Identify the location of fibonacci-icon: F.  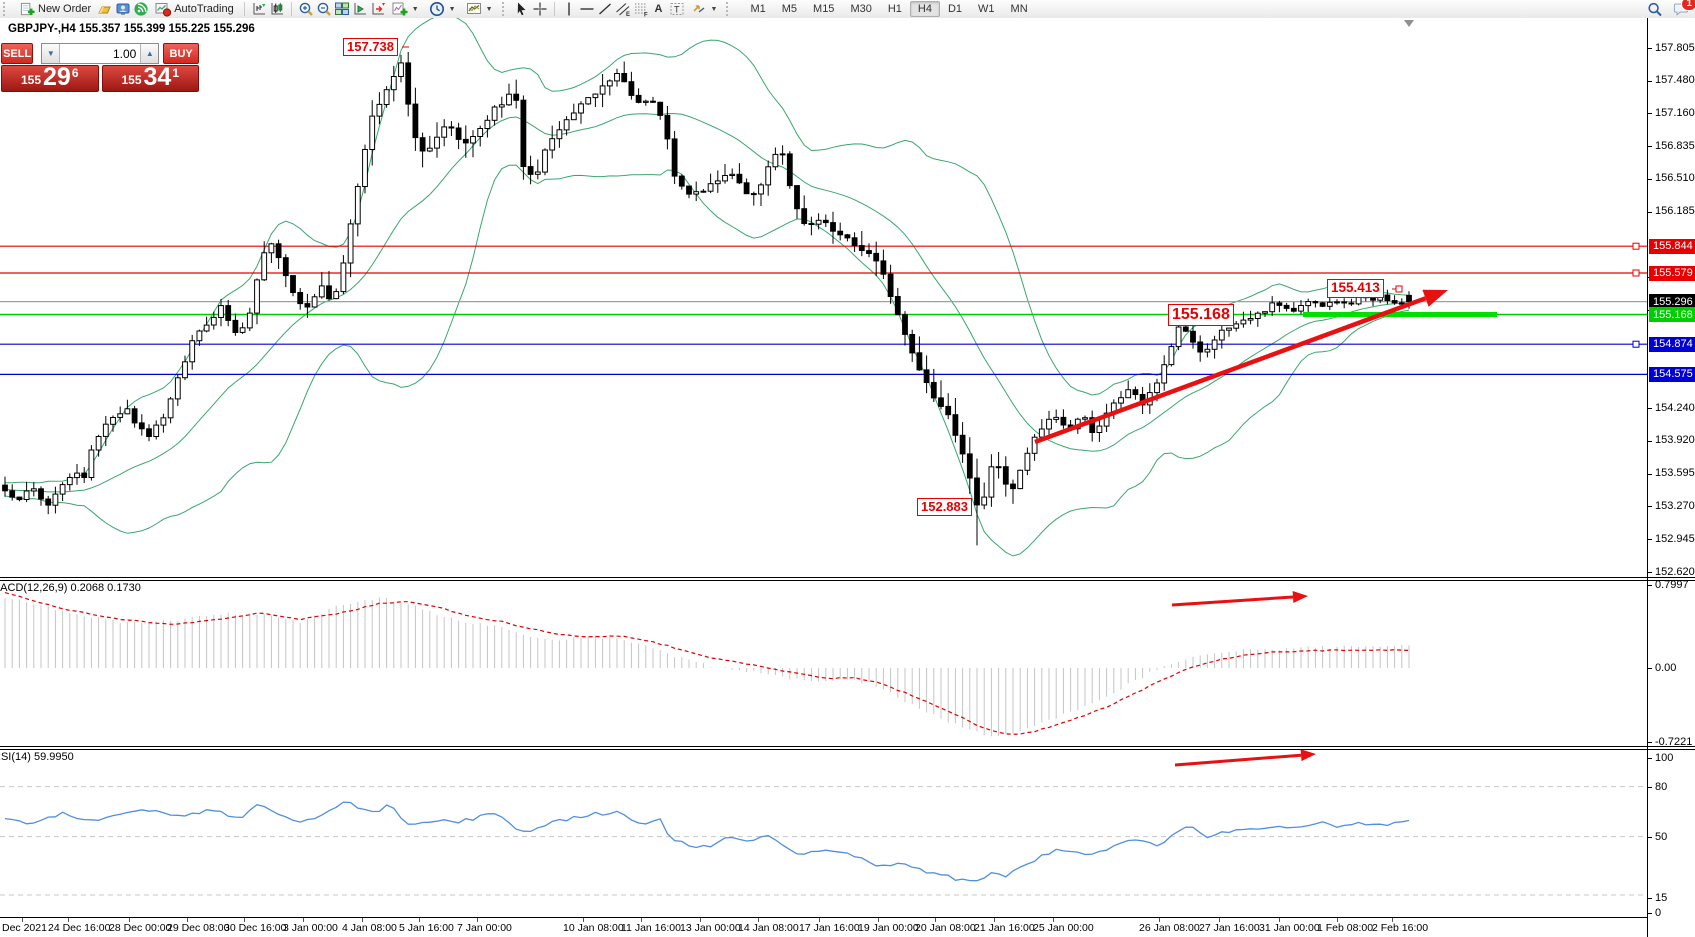
(641, 9).